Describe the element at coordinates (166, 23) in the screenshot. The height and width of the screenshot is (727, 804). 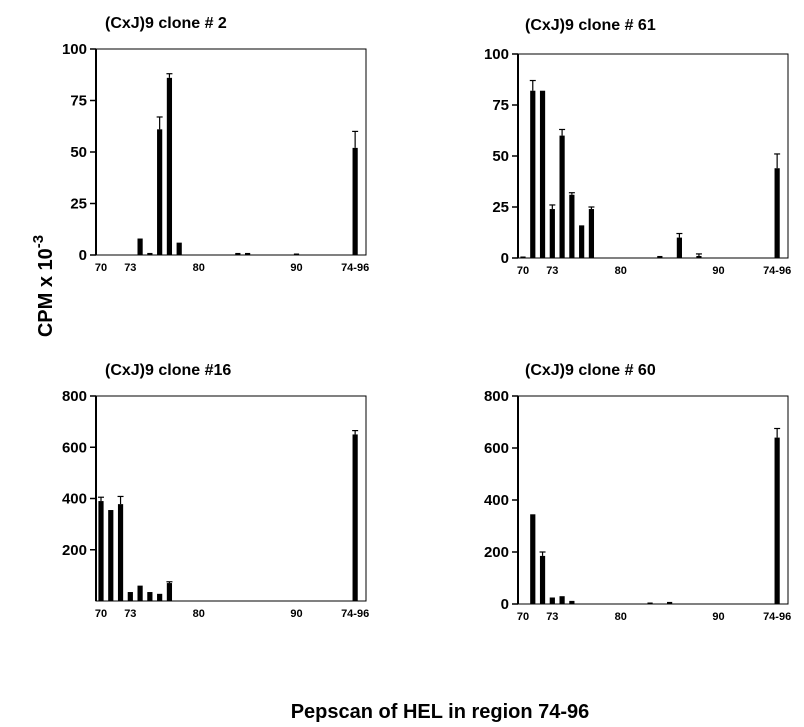
I see `panel-title: (CxJ)9 clone # 2` at that location.